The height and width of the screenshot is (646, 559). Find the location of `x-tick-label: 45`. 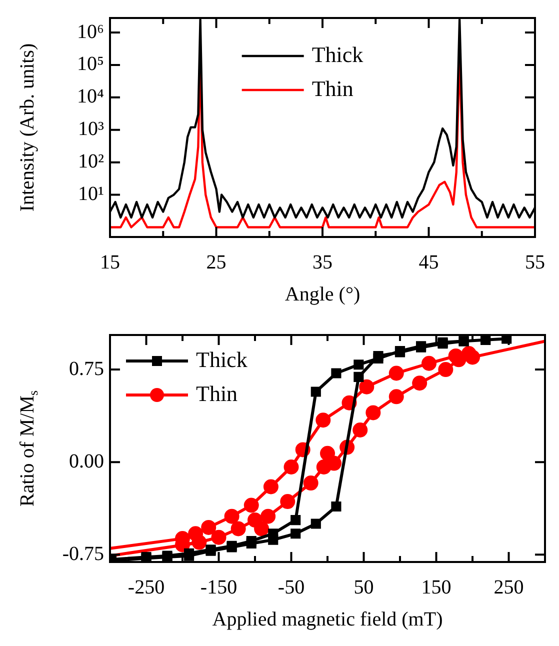

x-tick-label: 45 is located at coordinates (428, 262).